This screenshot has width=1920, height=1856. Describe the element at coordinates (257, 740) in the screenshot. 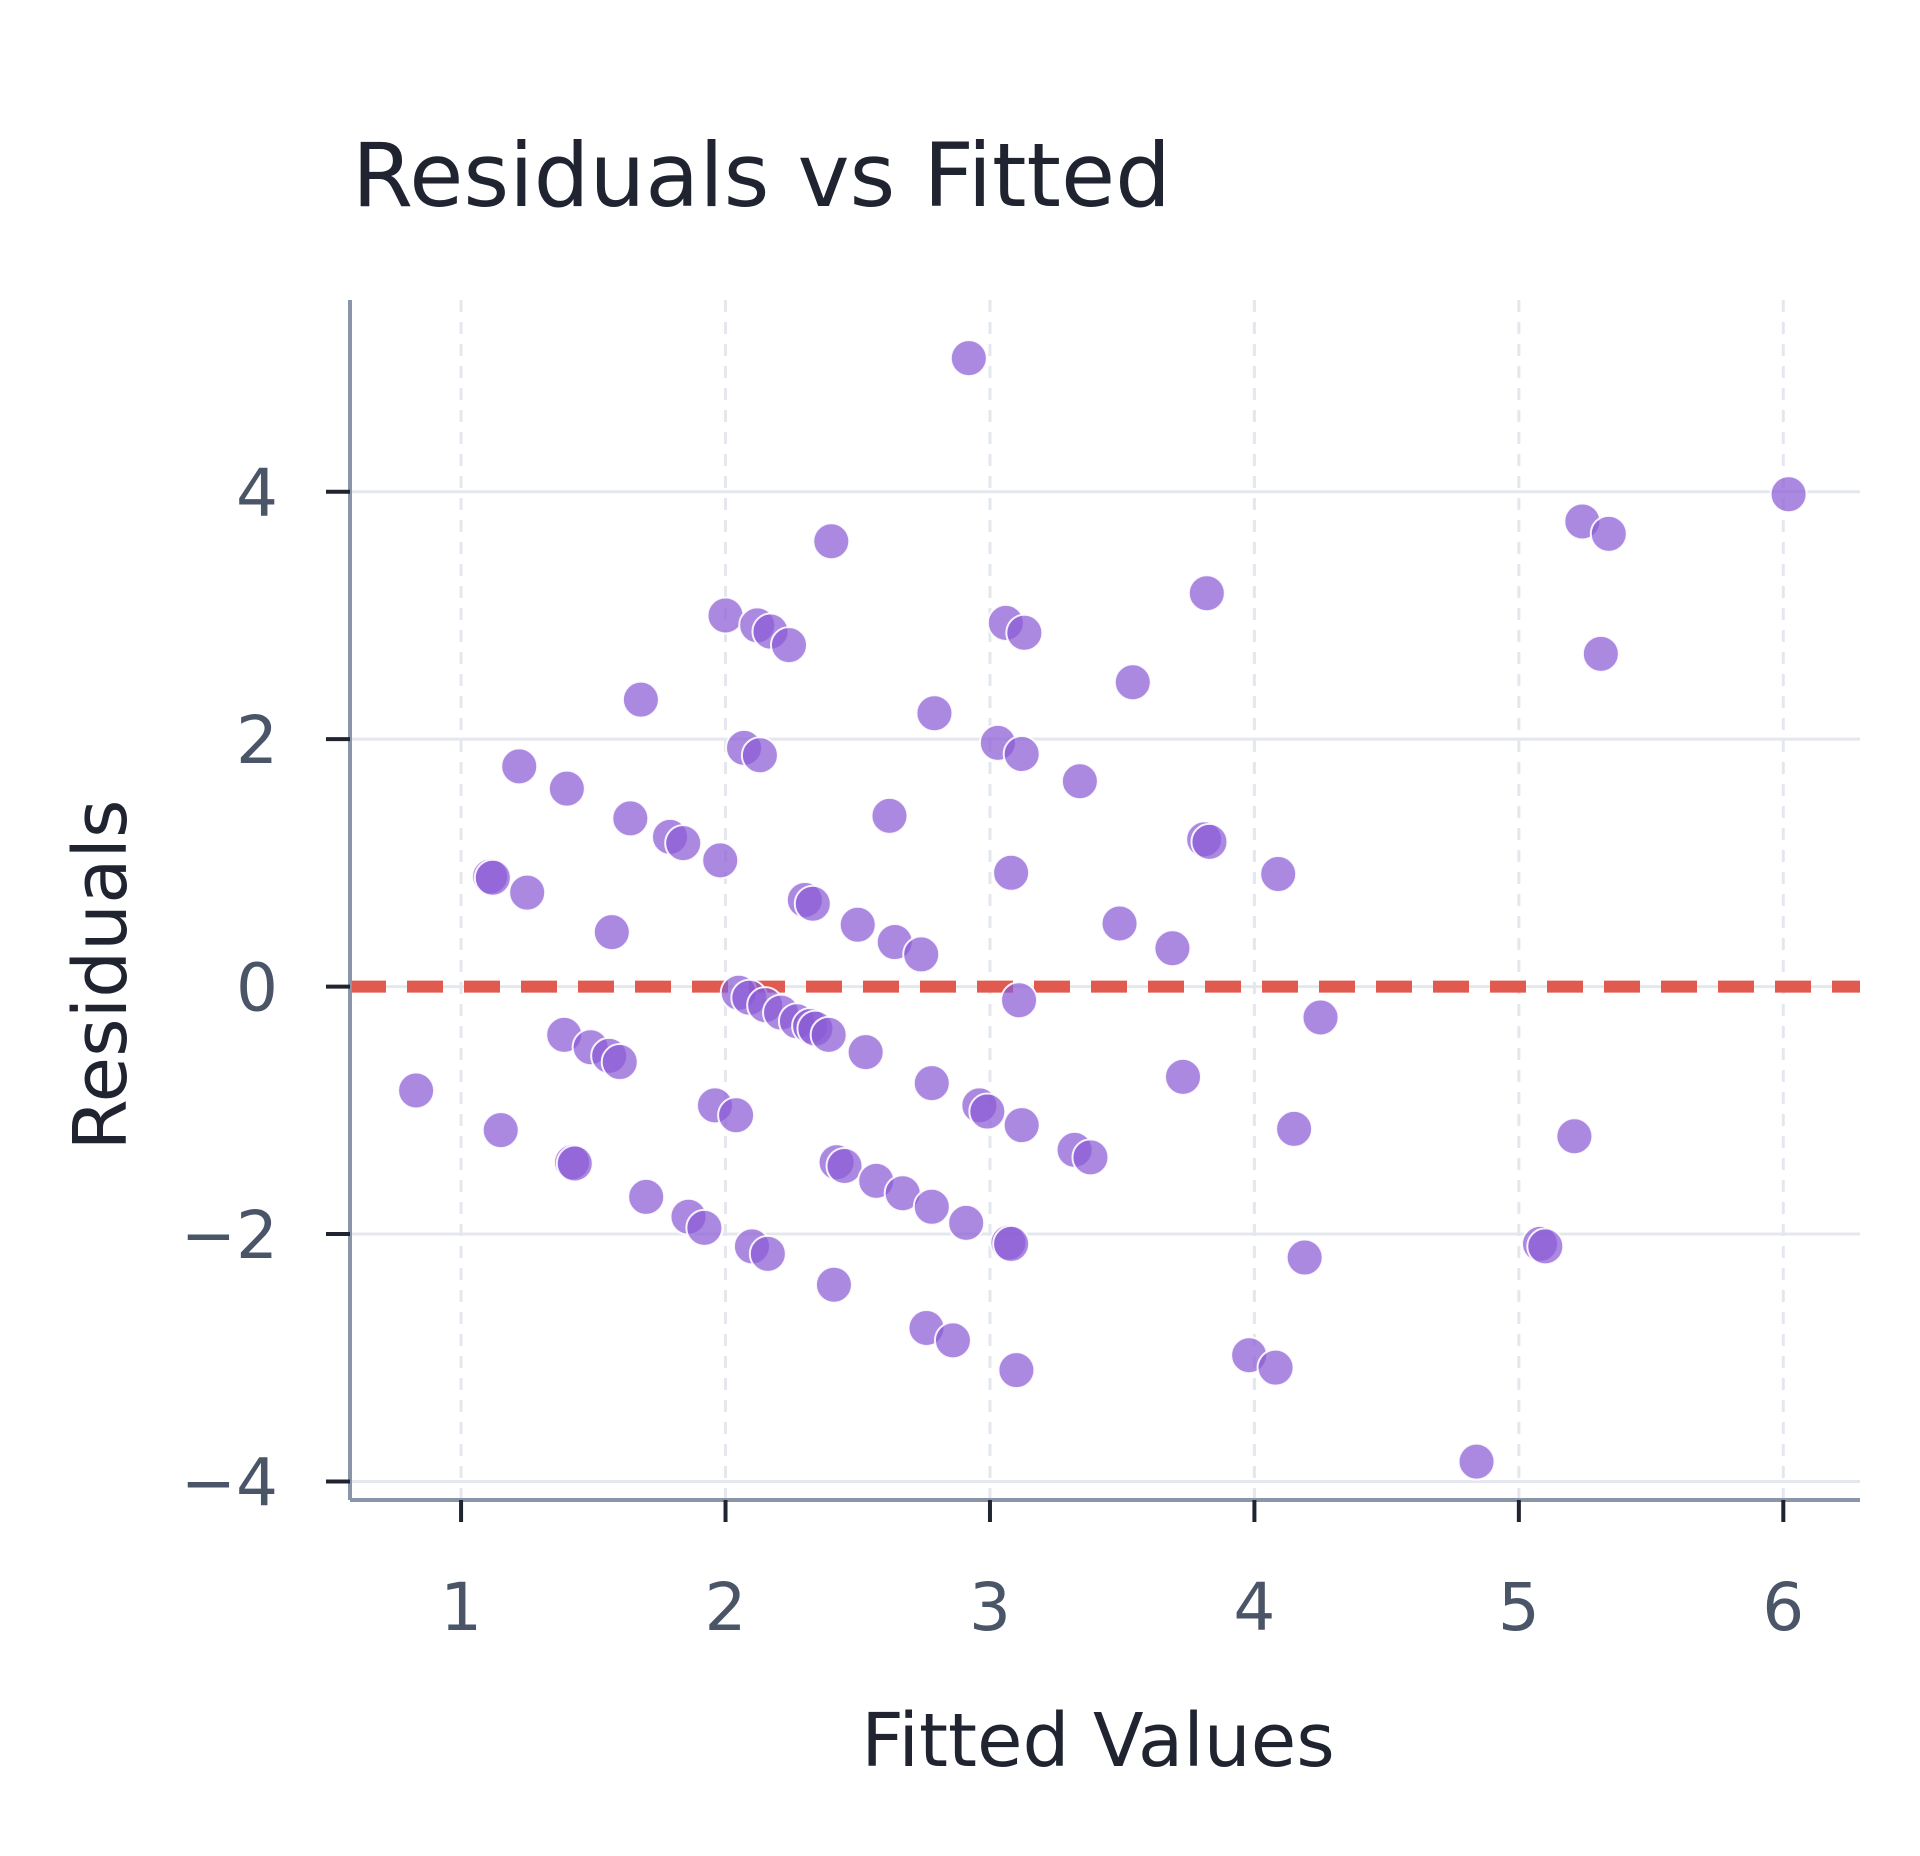

I see `y-tick-label-2: 2` at that location.